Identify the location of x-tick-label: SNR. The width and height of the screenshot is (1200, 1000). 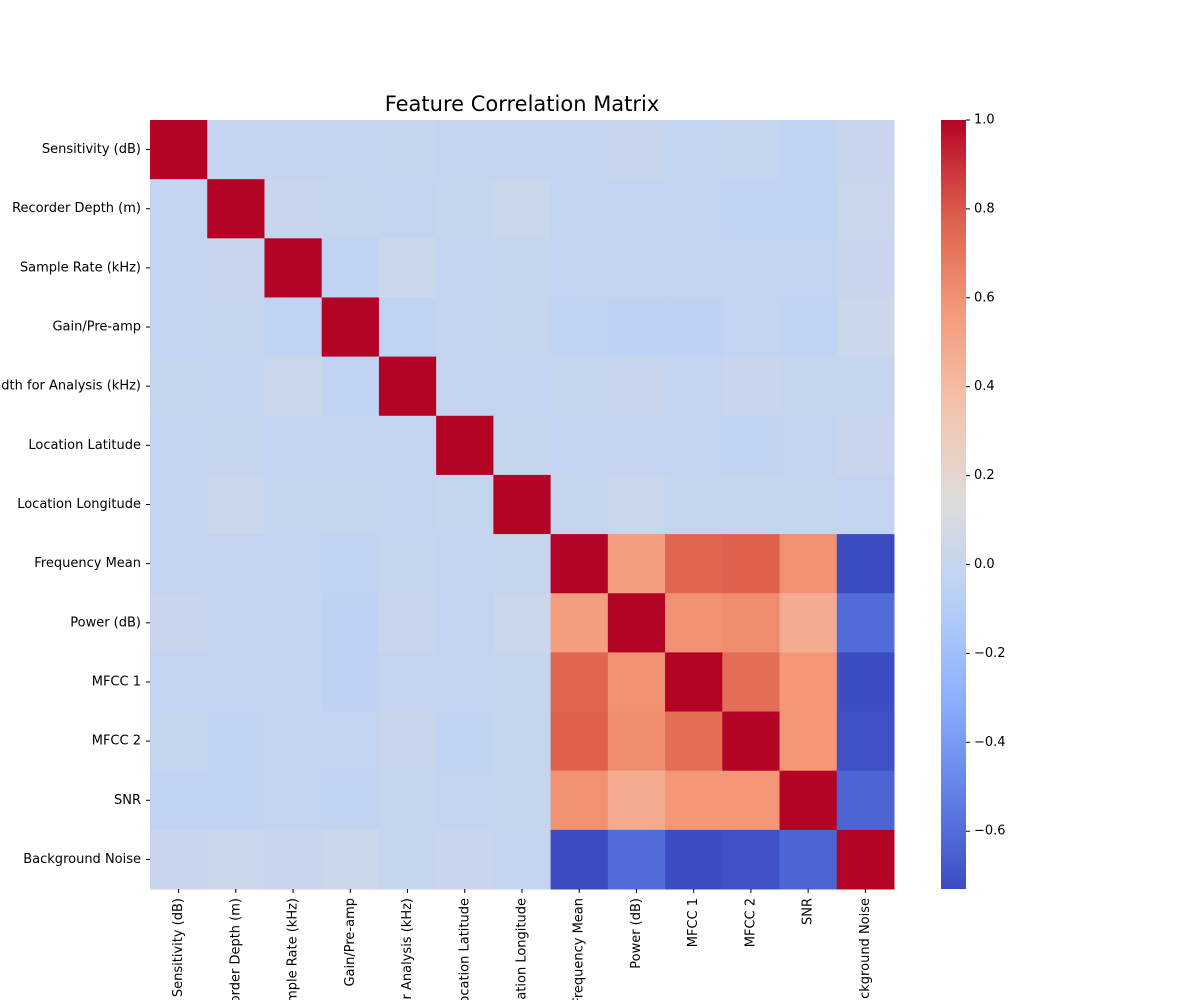
(808, 911).